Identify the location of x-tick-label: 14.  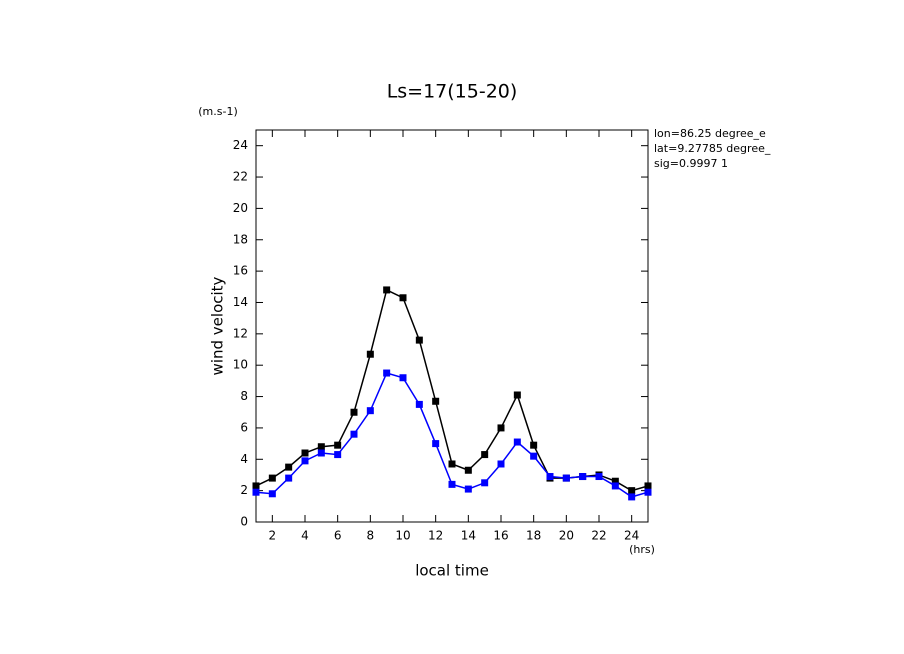
(468, 536).